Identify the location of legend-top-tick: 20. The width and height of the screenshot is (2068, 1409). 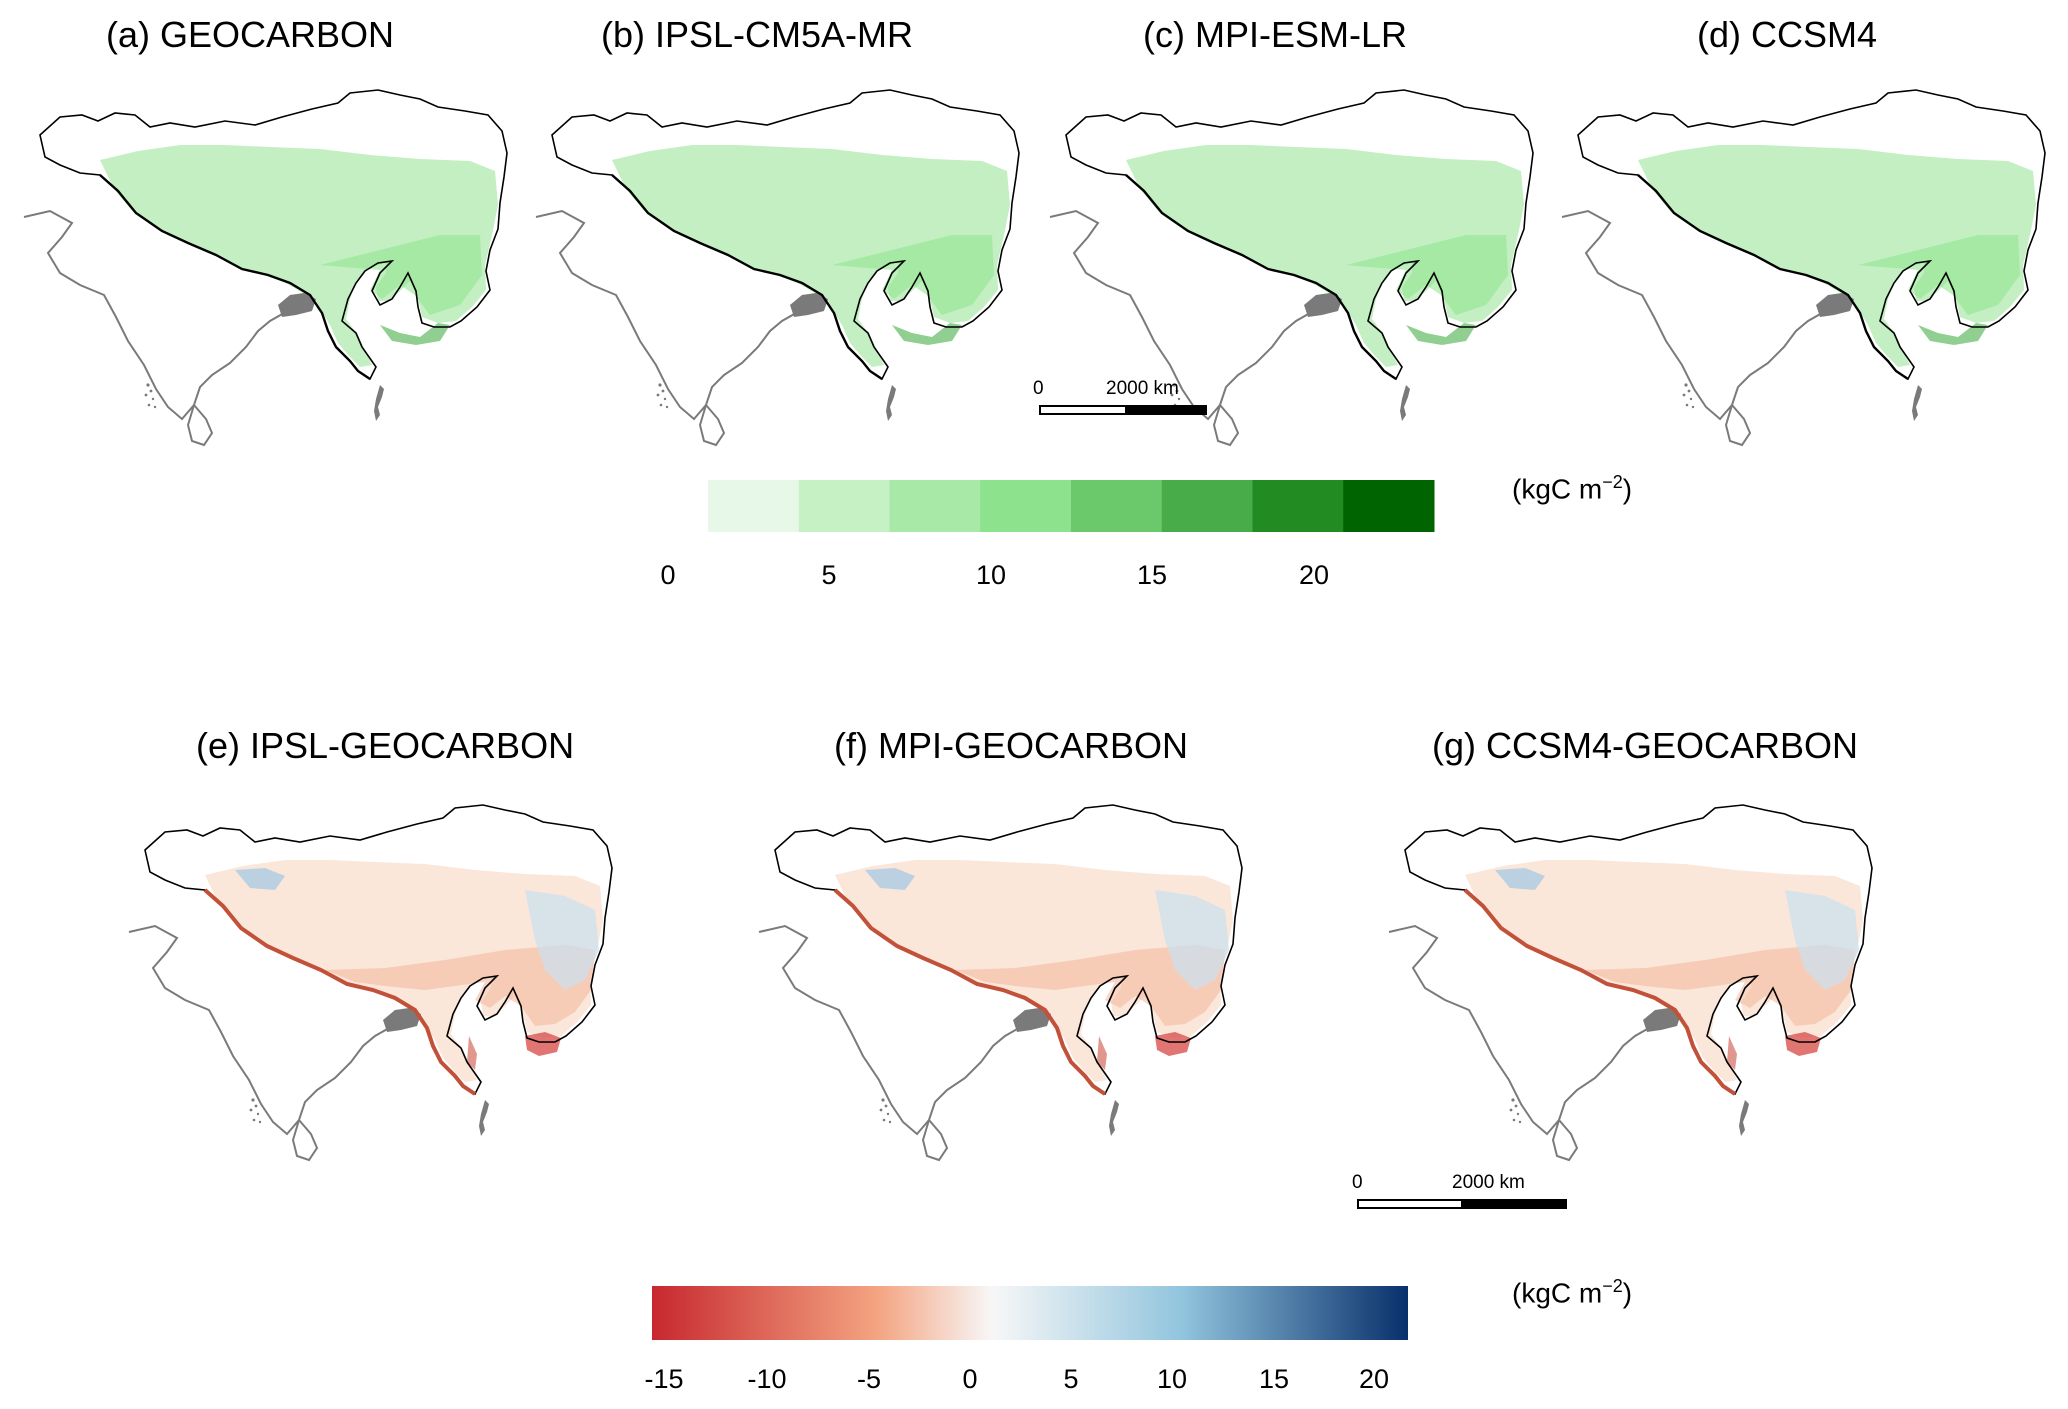
(1314, 575).